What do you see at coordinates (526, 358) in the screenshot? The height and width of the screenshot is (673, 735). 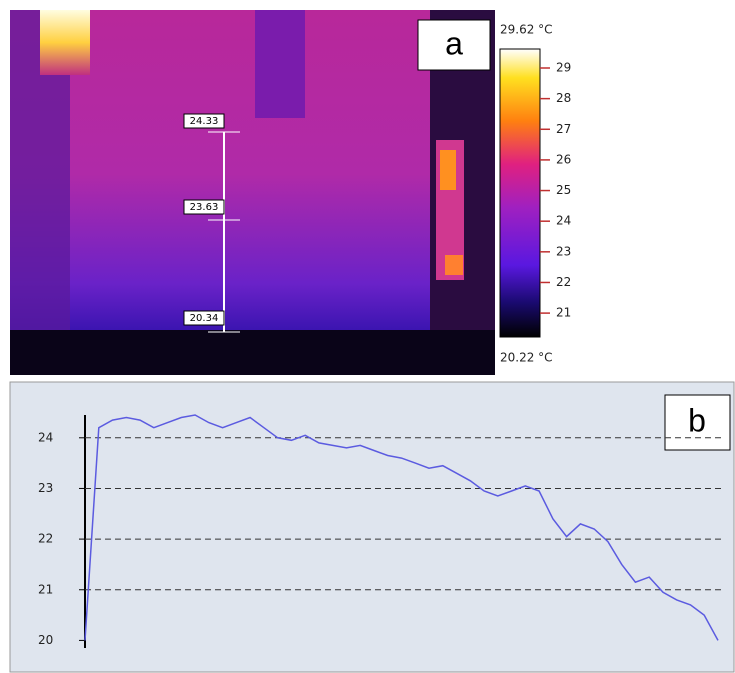 I see `colorbar-min: 20.22 °C` at bounding box center [526, 358].